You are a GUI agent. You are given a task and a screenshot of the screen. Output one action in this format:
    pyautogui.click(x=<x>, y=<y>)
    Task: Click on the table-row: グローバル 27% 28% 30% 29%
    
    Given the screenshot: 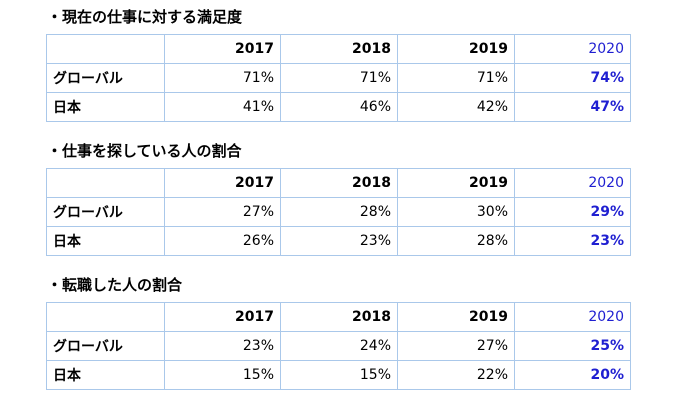 What is the action you would take?
    pyautogui.click(x=338, y=212)
    